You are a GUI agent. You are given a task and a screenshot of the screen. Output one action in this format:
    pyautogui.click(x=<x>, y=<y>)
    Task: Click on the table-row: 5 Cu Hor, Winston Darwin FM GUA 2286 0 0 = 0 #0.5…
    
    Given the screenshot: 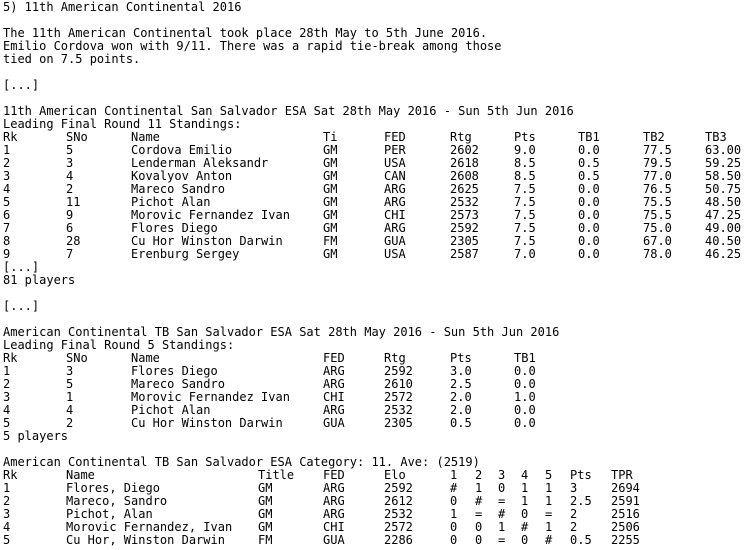 What is the action you would take?
    pyautogui.click(x=375, y=540)
    